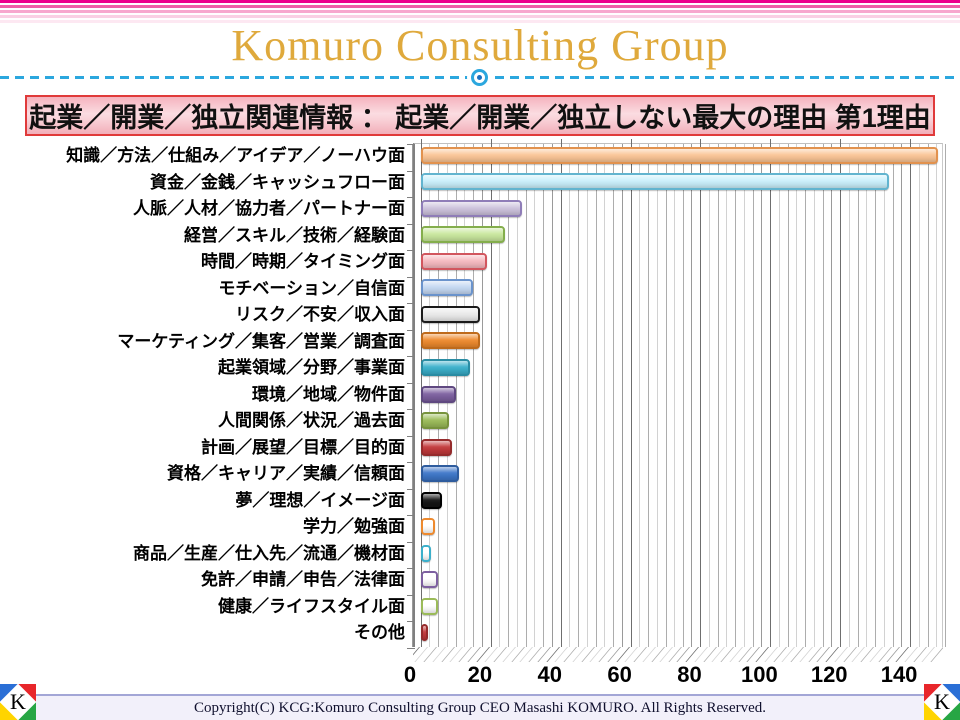 The height and width of the screenshot is (720, 960). What do you see at coordinates (235, 155) in the screenshot?
I see `category-label: 知識／方法／仕組み／アイデア／ノーハウ面` at bounding box center [235, 155].